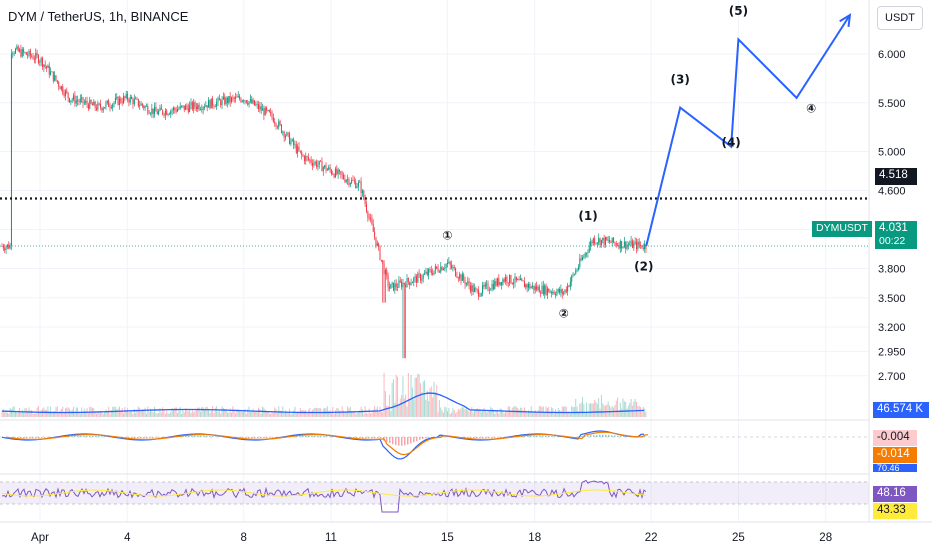 Image resolution: width=932 pixels, height=550 pixels. I want to click on currency-button: USDT, so click(900, 18).